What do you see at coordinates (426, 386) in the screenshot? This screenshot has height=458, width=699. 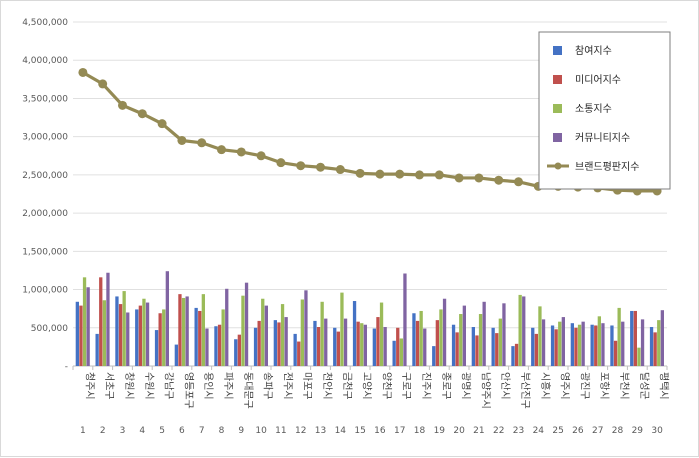 I see `category-label: 진주시` at bounding box center [426, 386].